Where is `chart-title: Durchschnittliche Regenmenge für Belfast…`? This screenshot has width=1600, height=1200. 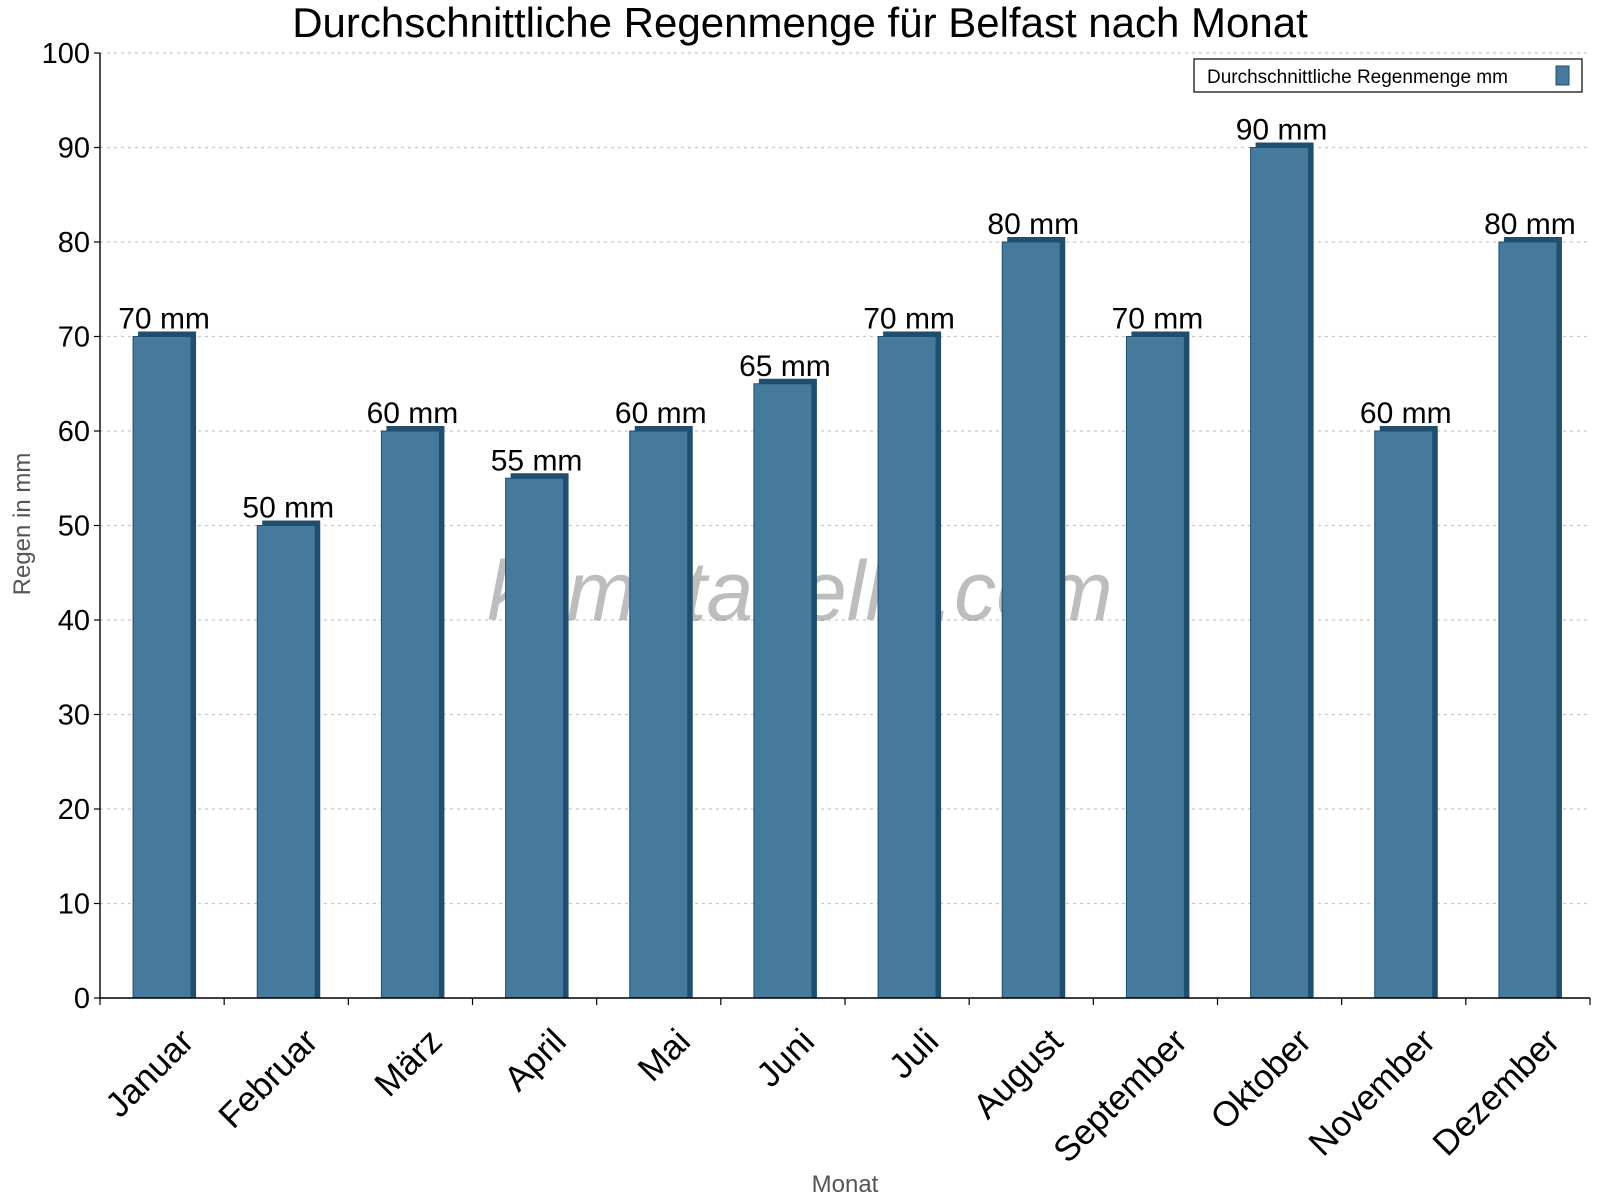
chart-title: Durchschnittliche Regenmenge für Belfast… is located at coordinates (800, 23).